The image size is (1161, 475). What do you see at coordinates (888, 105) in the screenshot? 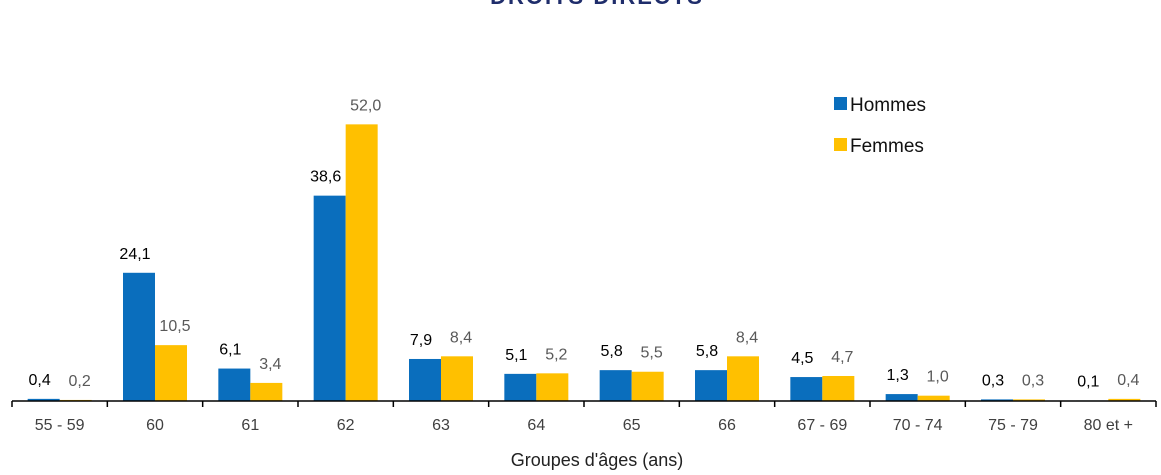
I see `legend-label-hommes: Hommes` at bounding box center [888, 105].